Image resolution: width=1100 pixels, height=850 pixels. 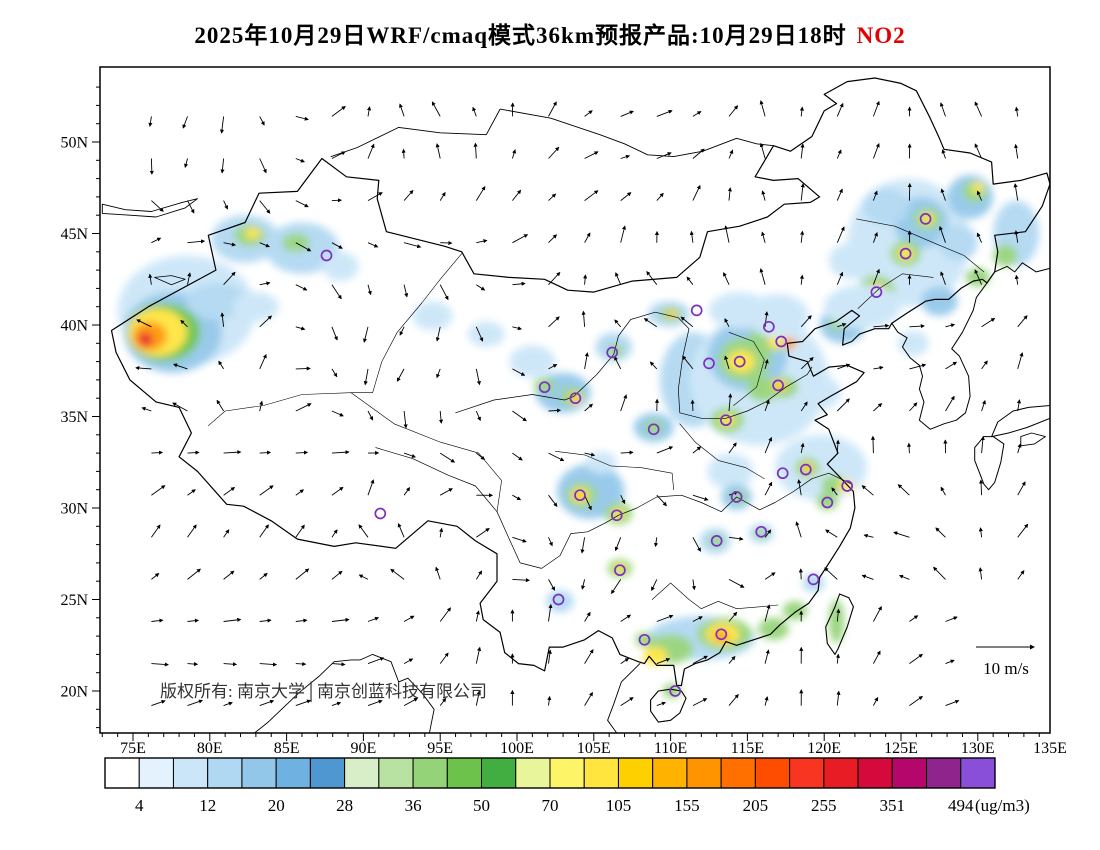 What do you see at coordinates (440, 748) in the screenshot?
I see `lon-tick-label: 95E` at bounding box center [440, 748].